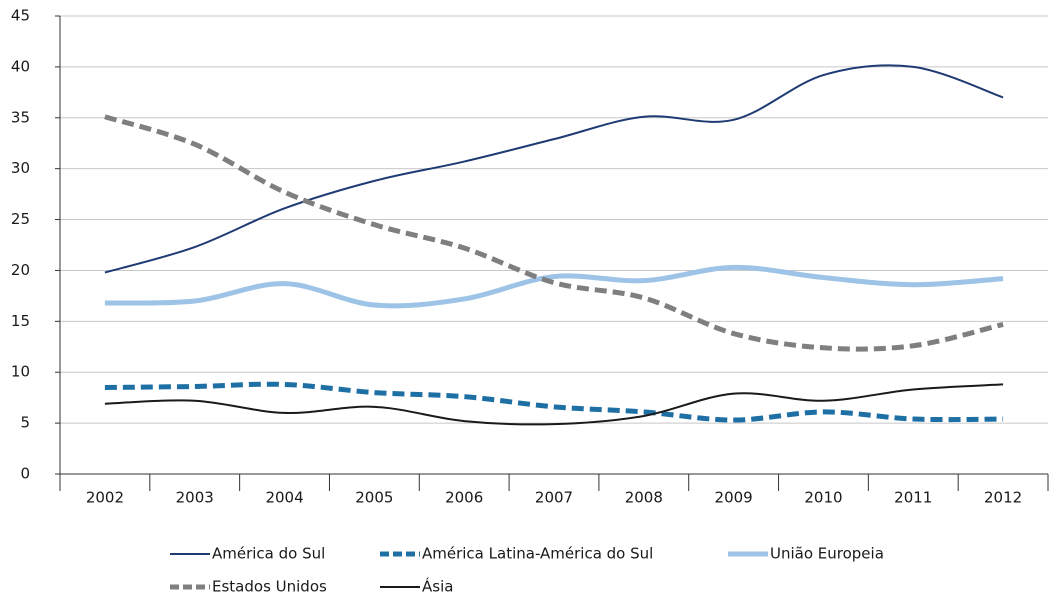  What do you see at coordinates (20, 16) in the screenshot?
I see `y-tick-label: 45` at bounding box center [20, 16].